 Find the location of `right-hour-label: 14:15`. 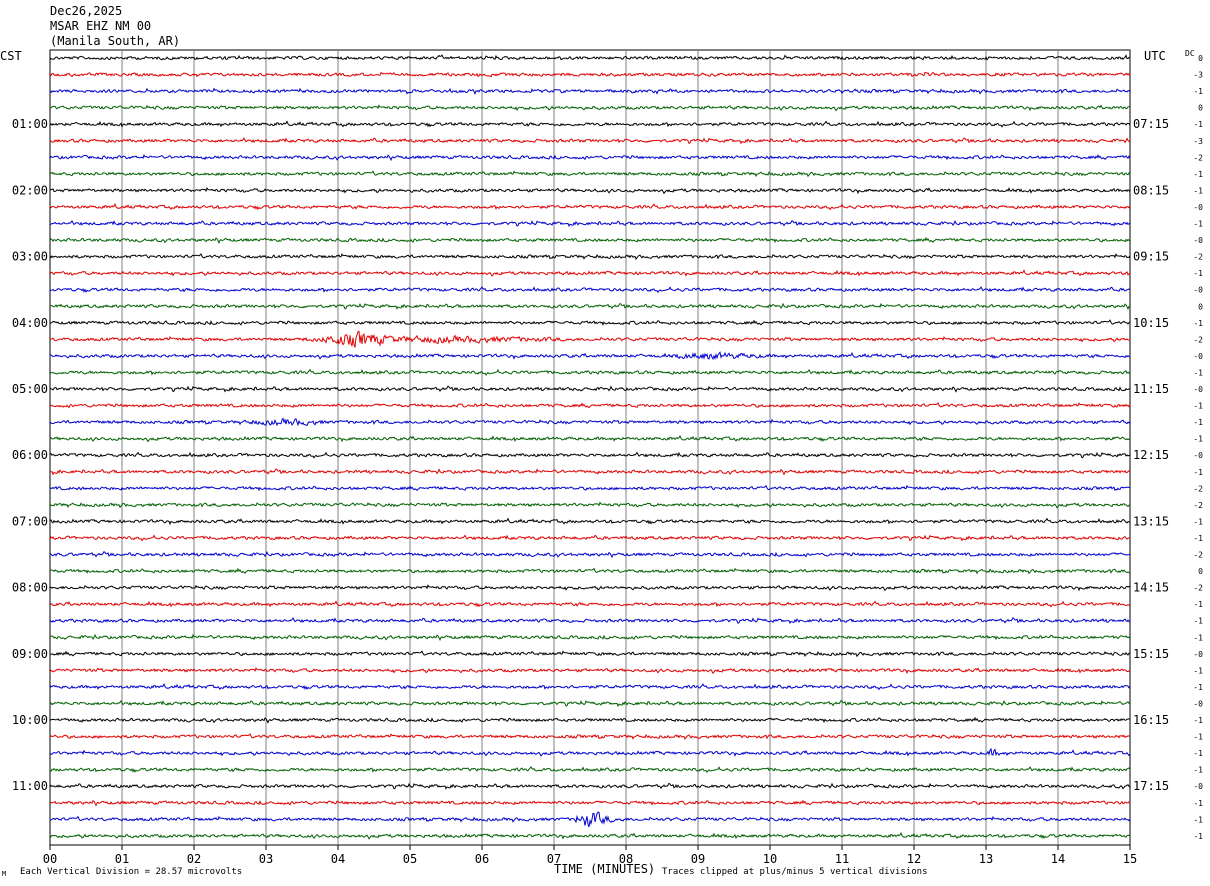

right-hour-label: 14:15 is located at coordinates (1151, 588).